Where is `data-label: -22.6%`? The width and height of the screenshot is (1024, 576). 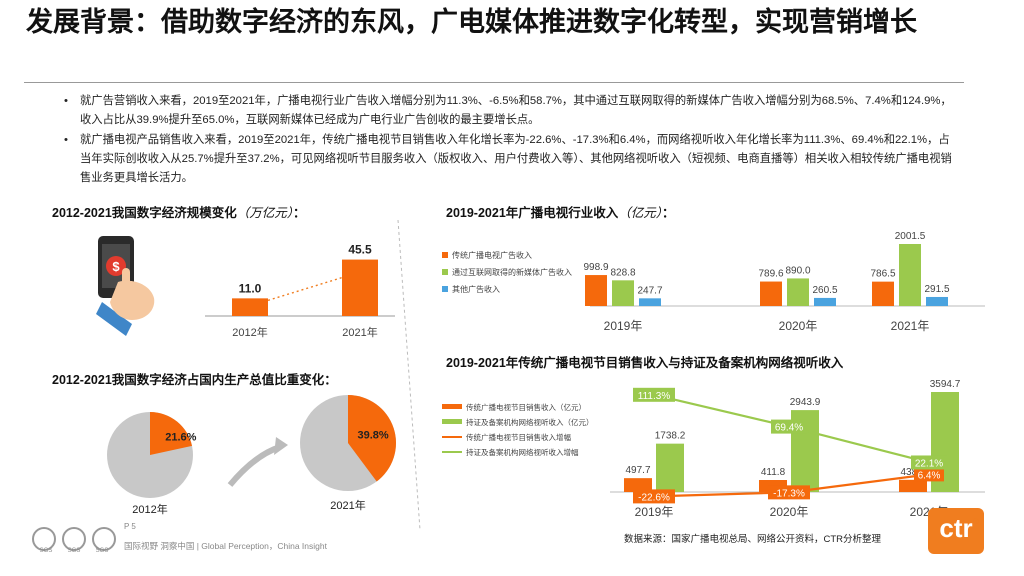 data-label: -22.6% is located at coordinates (654, 497).